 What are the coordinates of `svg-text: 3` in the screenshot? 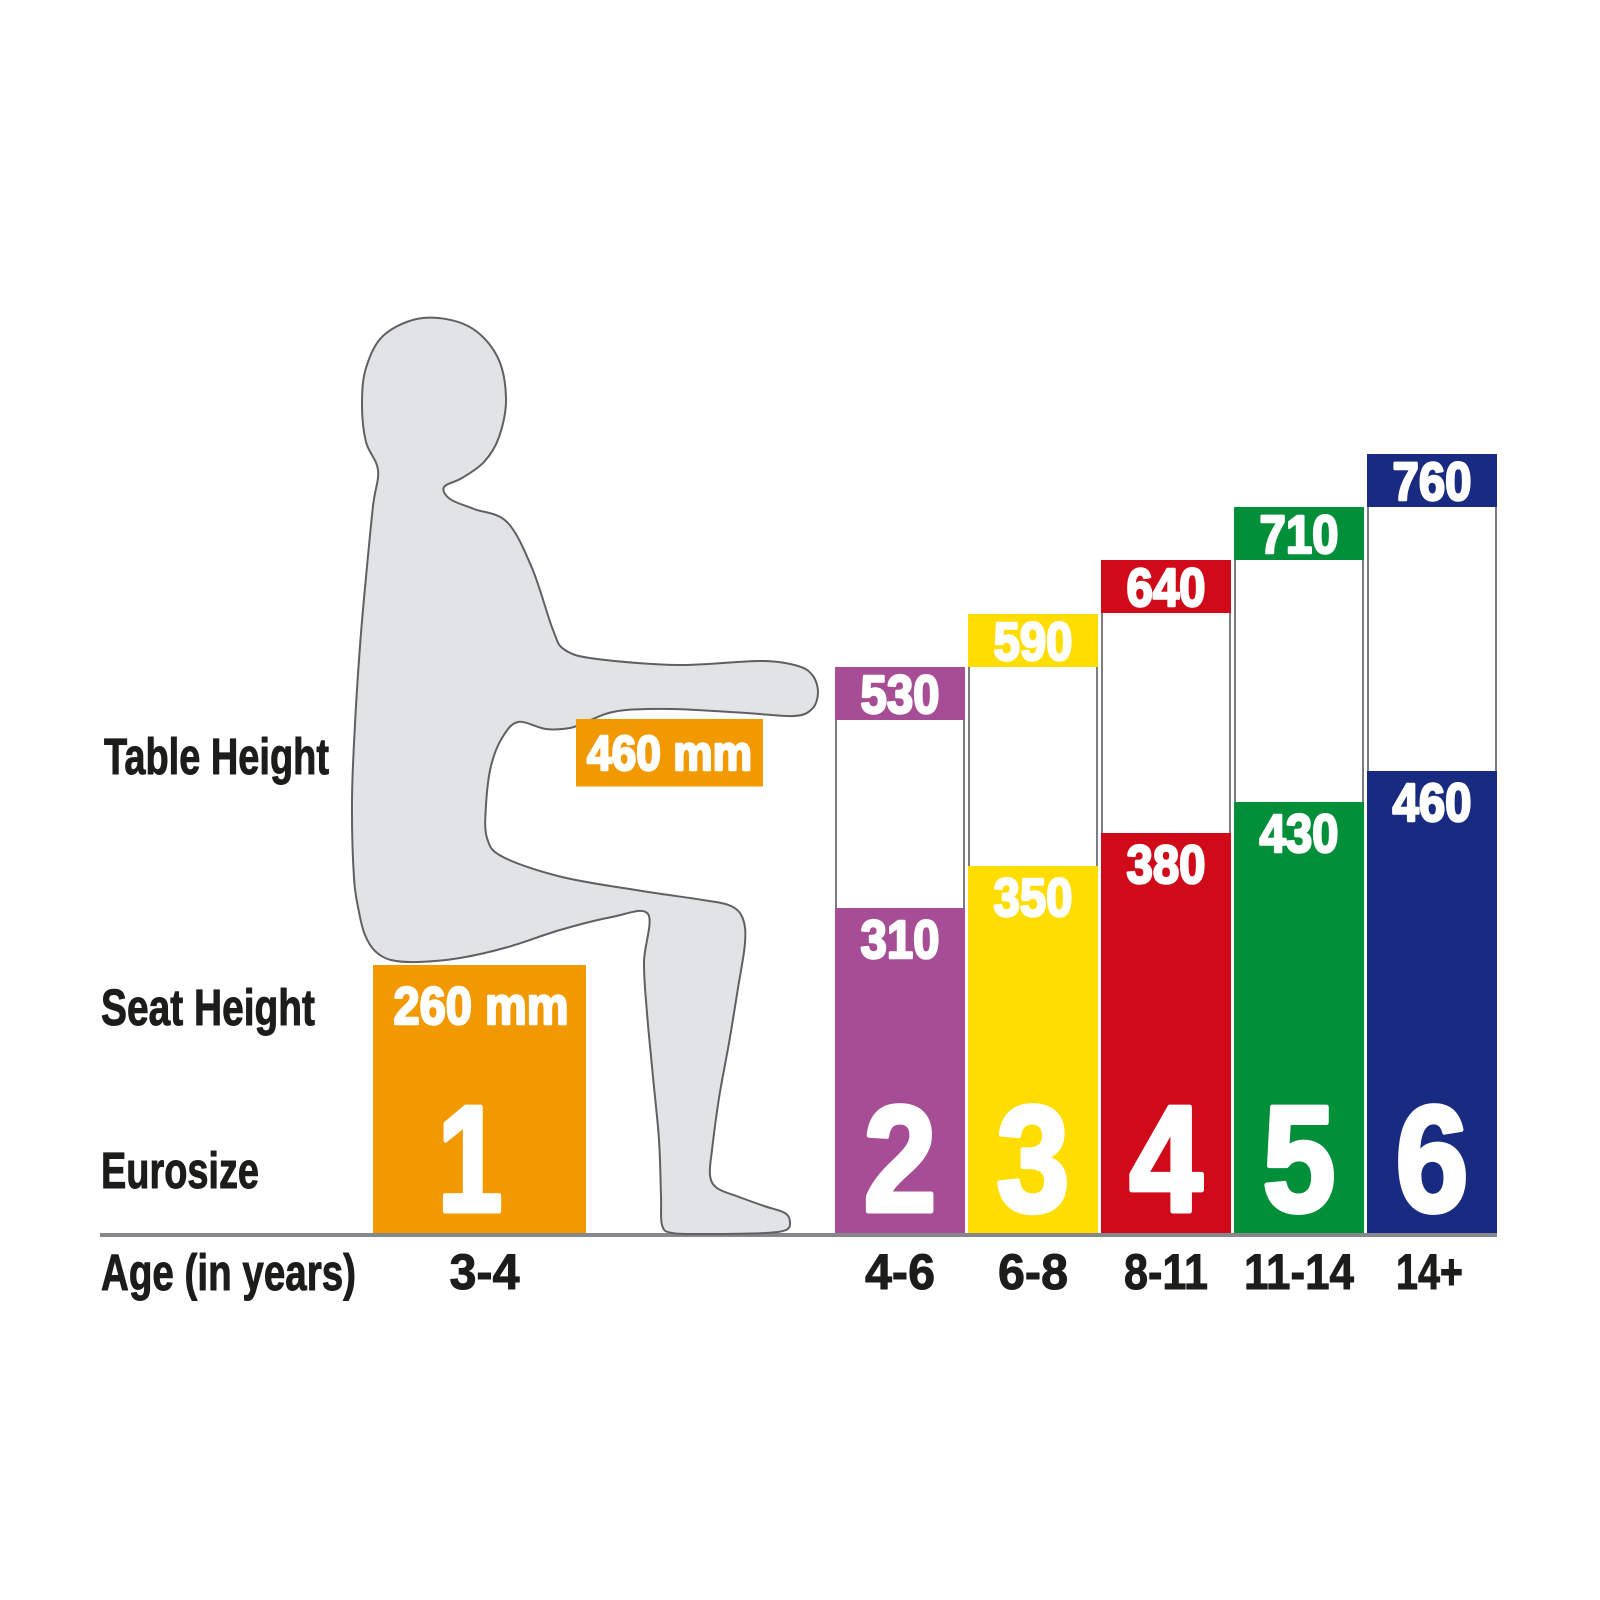 It's located at (1033, 1158).